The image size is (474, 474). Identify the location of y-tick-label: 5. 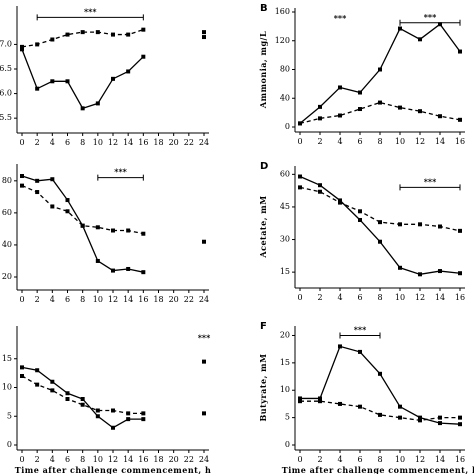
(287, 417).